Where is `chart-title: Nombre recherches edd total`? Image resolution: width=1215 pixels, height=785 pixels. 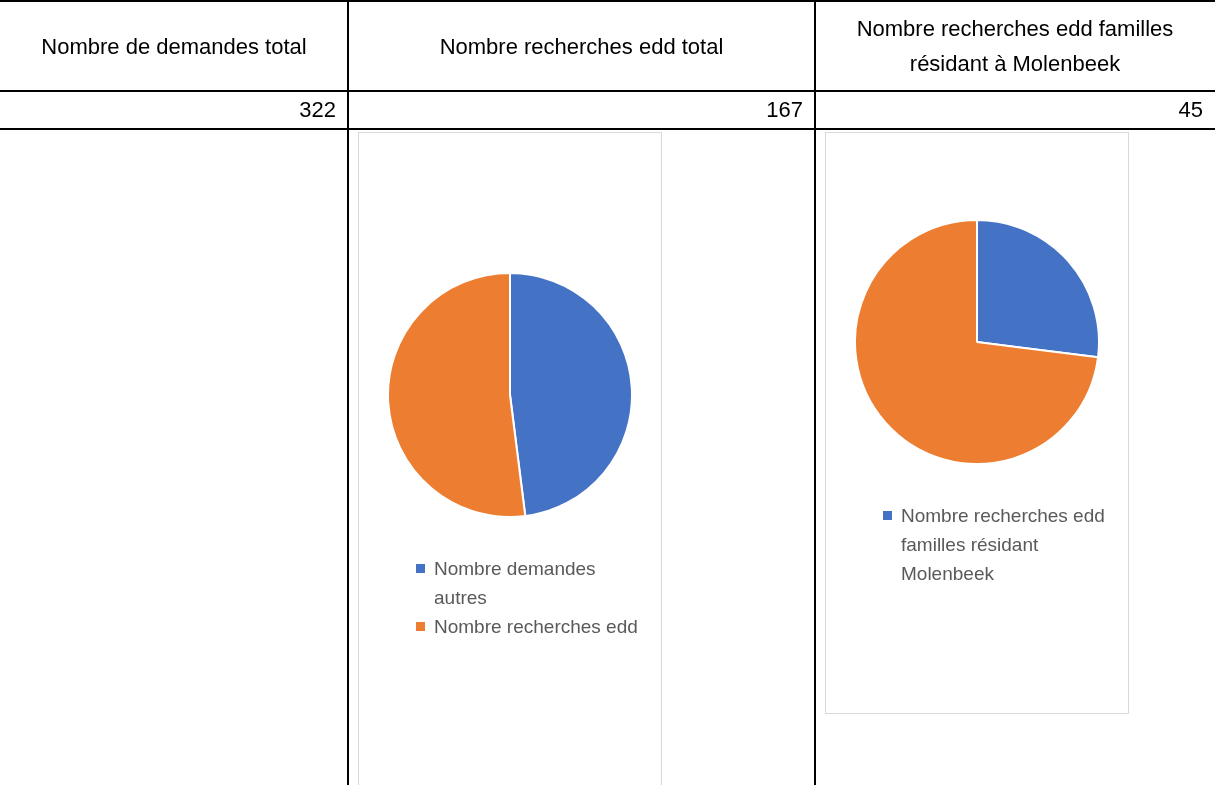
chart-title: Nombre recherches edd total is located at coordinates (581, 46).